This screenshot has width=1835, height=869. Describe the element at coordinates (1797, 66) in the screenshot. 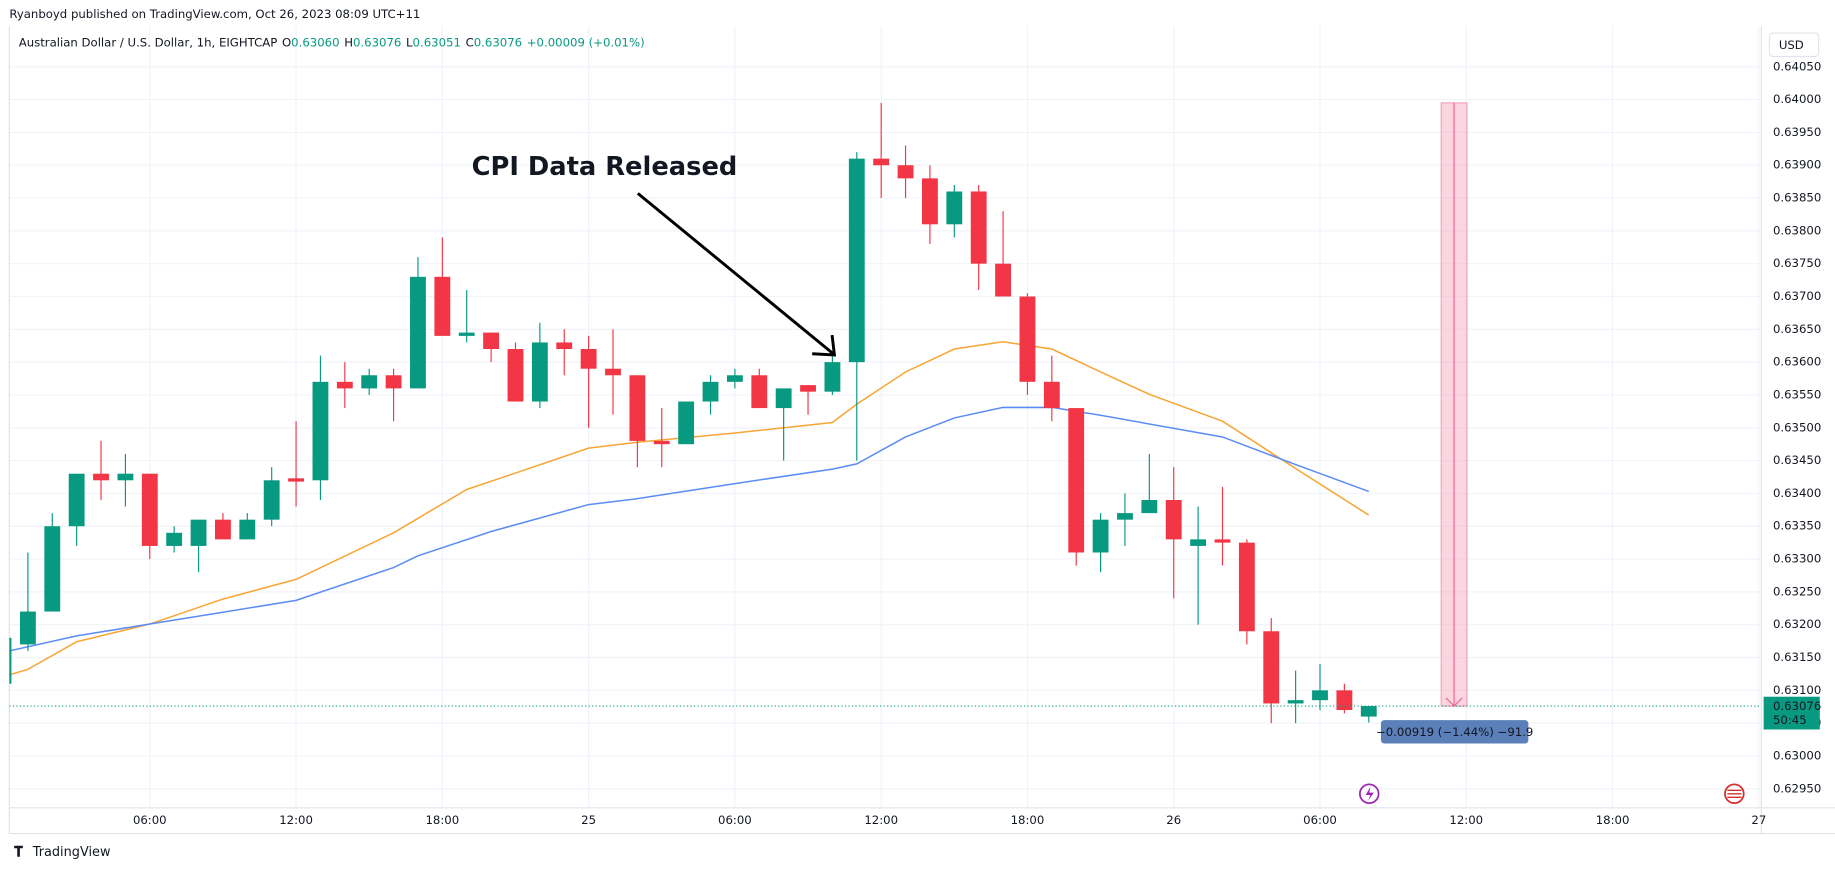

I see `y-tick-label: 0.64050` at that location.